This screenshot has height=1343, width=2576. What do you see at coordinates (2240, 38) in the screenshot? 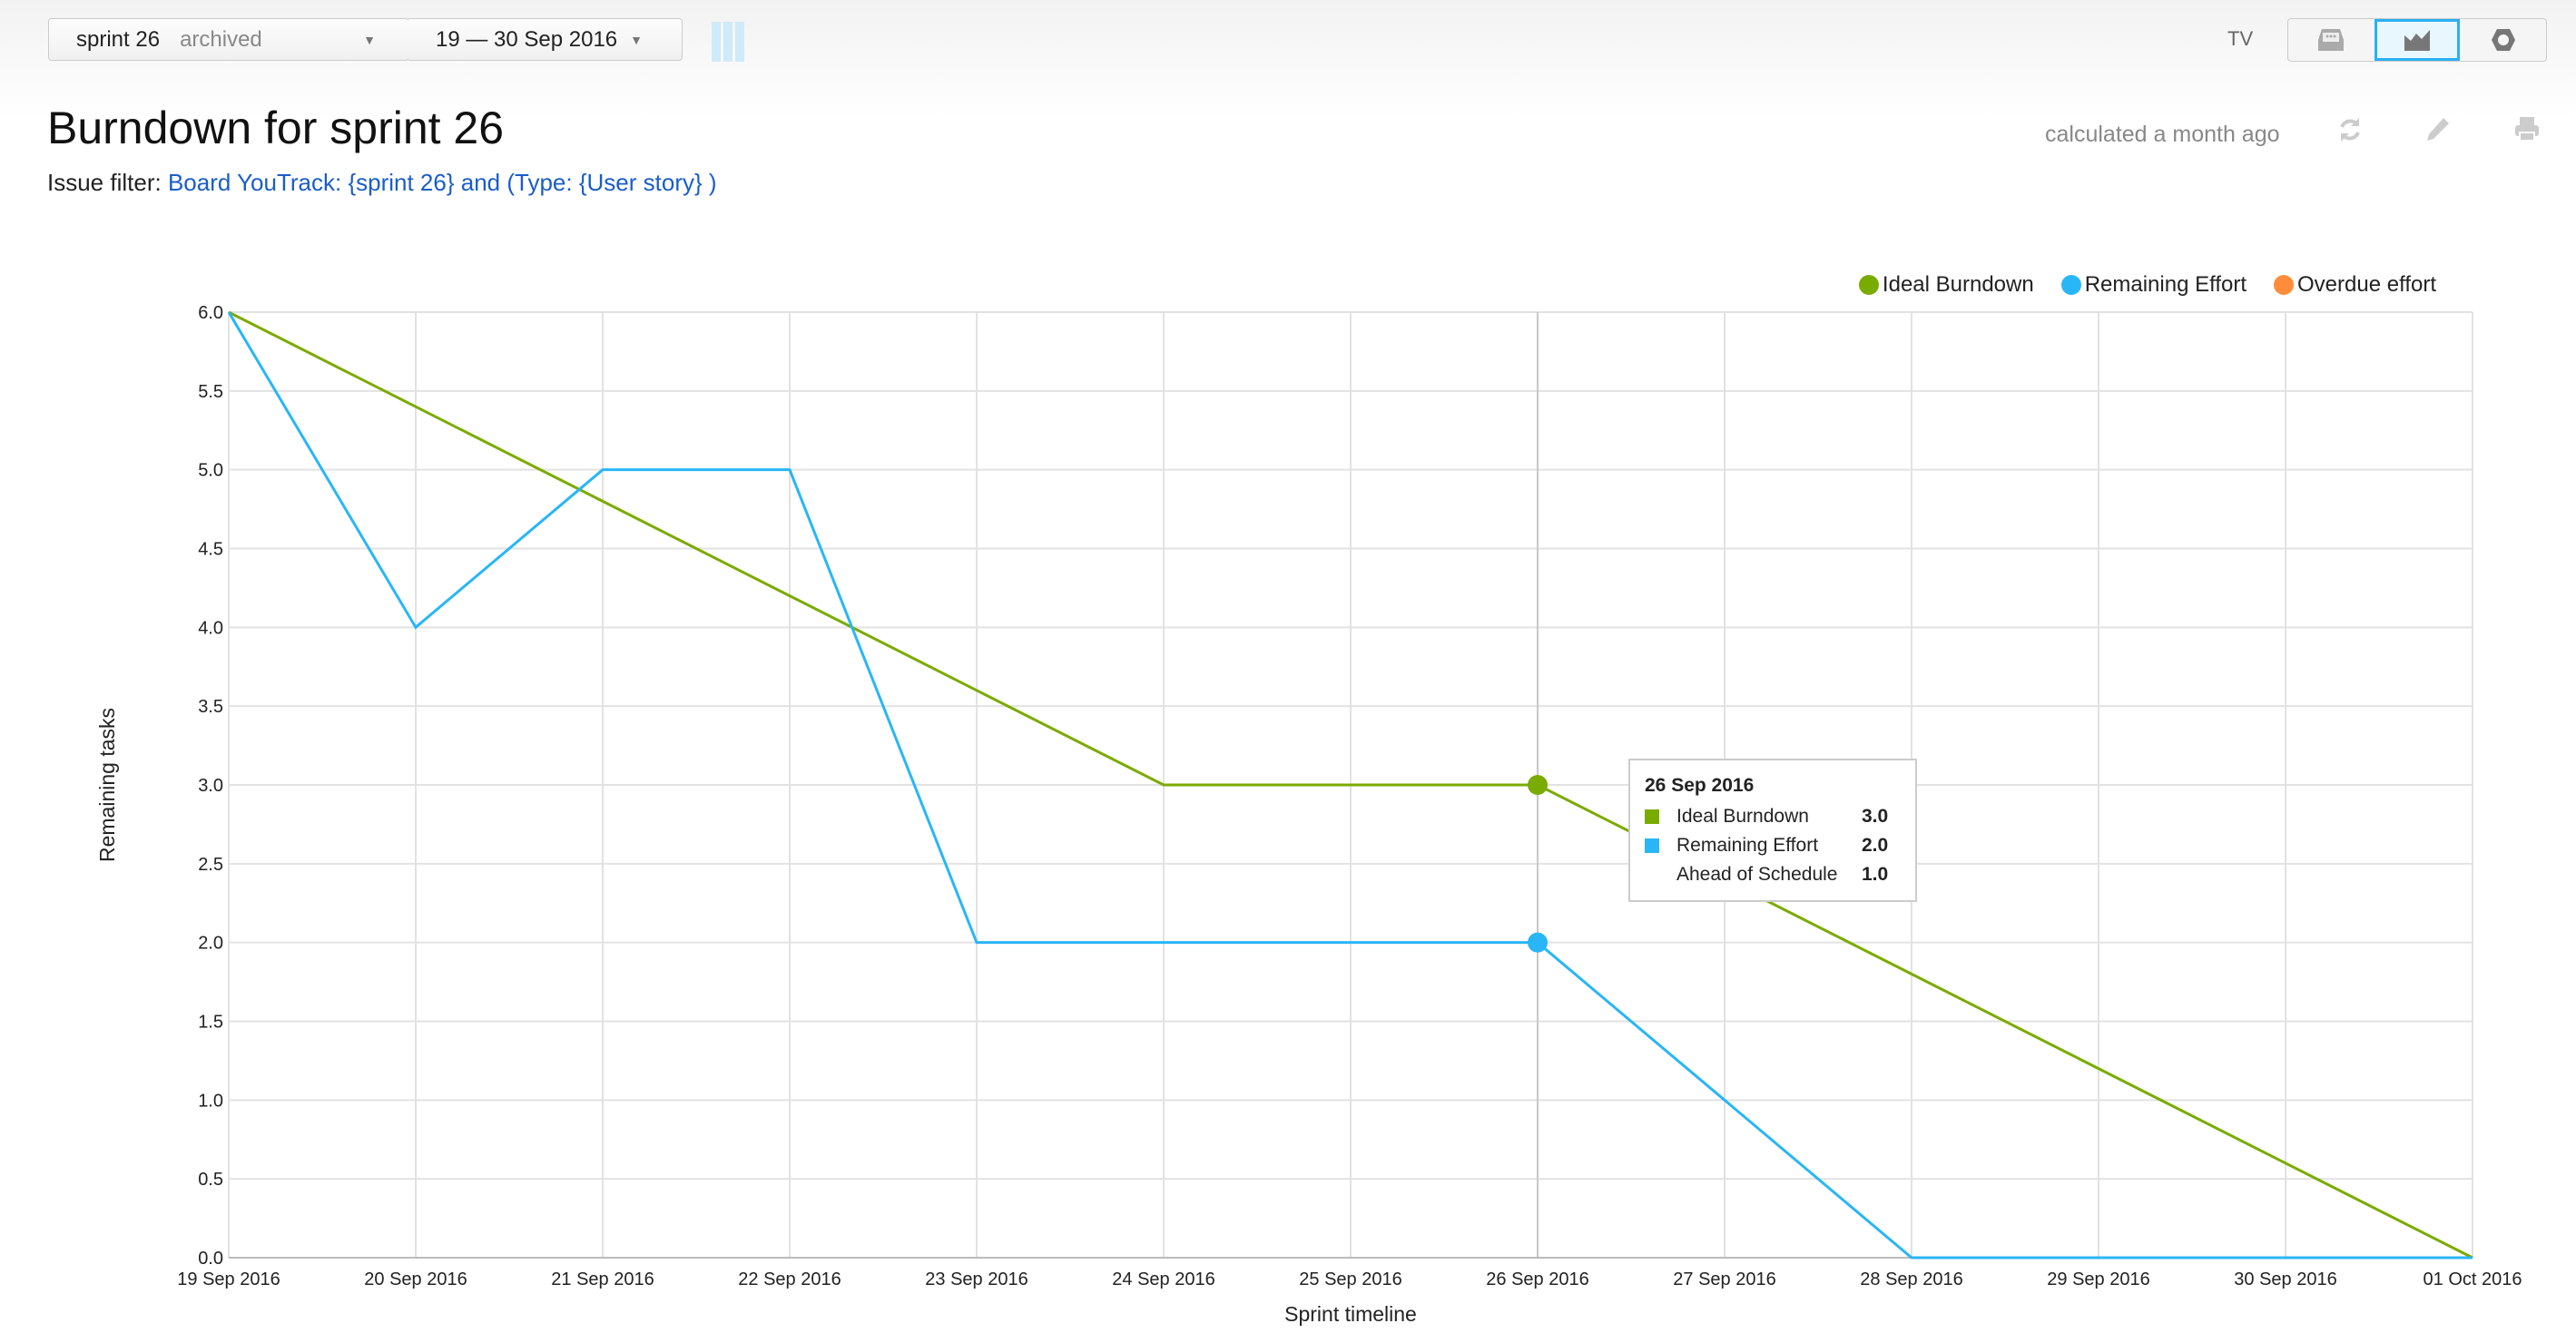
I see `tv-mode-link: TV` at bounding box center [2240, 38].